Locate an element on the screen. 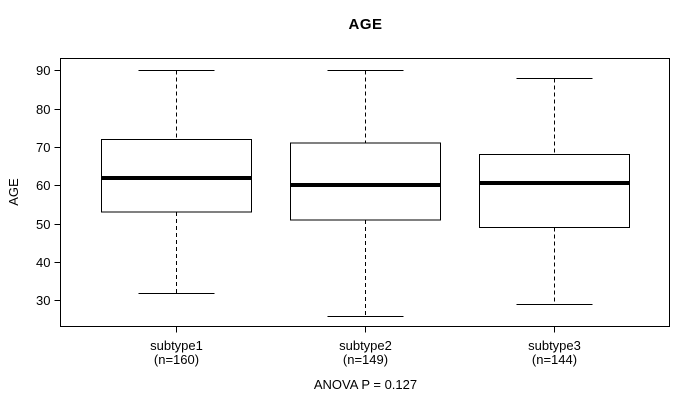 This screenshot has height=400, width=700. category-sample-size: (n=149) is located at coordinates (365, 359).